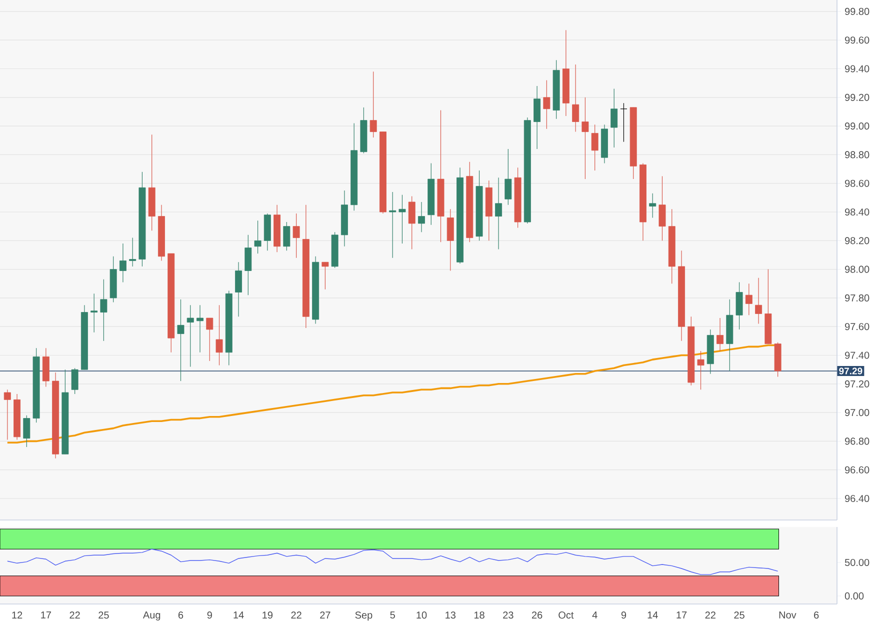 The width and height of the screenshot is (887, 622). What do you see at coordinates (857, 498) in the screenshot?
I see `y-tick-label: 96.40` at bounding box center [857, 498].